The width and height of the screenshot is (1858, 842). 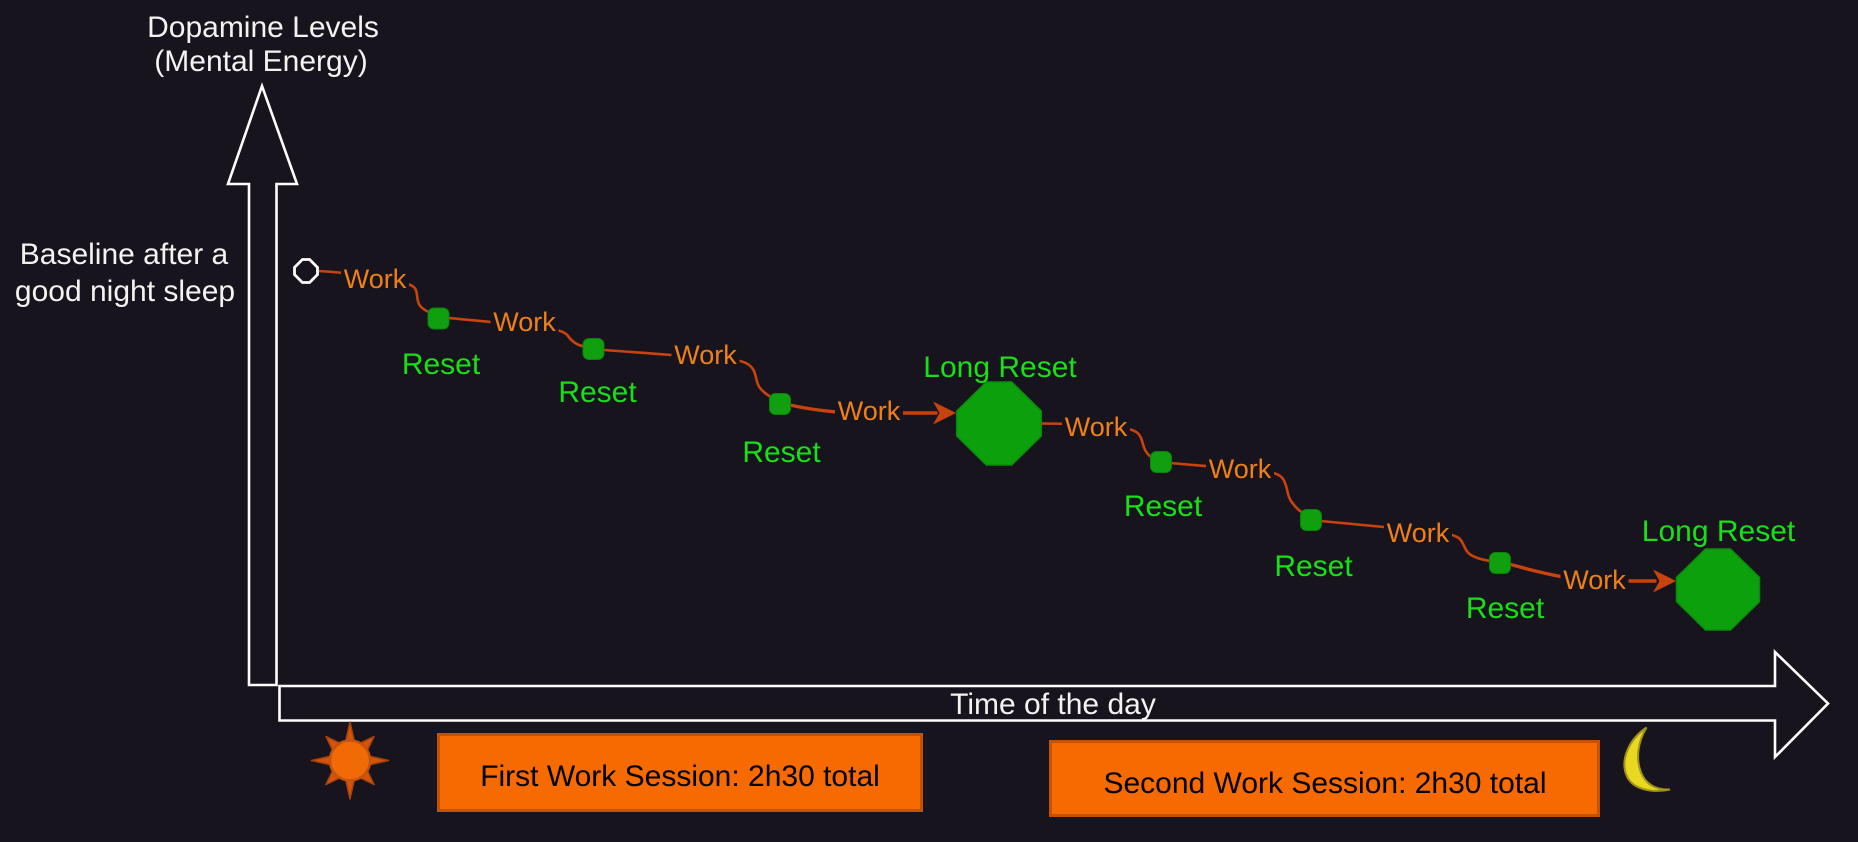 What do you see at coordinates (1053, 704) in the screenshot?
I see `svg-text: Time of the day` at bounding box center [1053, 704].